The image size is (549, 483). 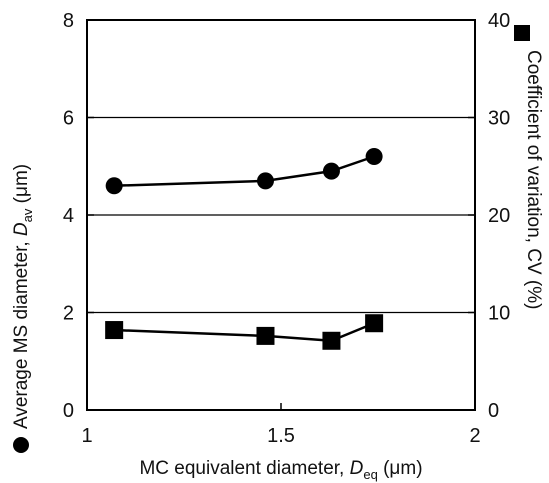 I want to click on svg-text: Average MS diameter, Dav (μm), so click(x=23, y=296).